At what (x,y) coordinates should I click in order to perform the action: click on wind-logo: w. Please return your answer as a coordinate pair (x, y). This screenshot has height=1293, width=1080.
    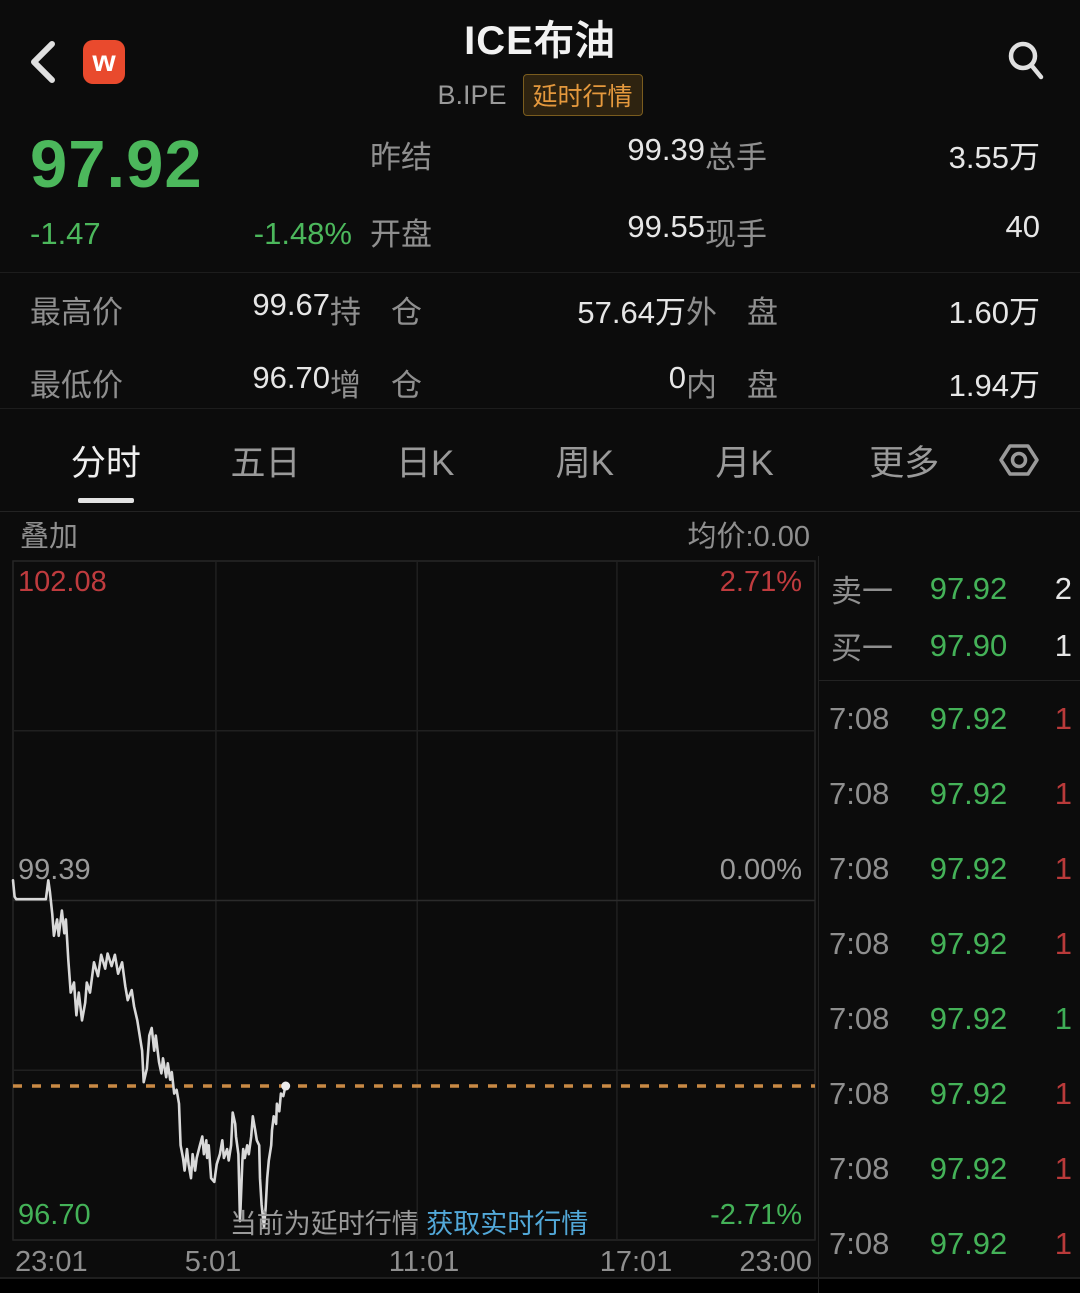
    Looking at the image, I should click on (104, 62).